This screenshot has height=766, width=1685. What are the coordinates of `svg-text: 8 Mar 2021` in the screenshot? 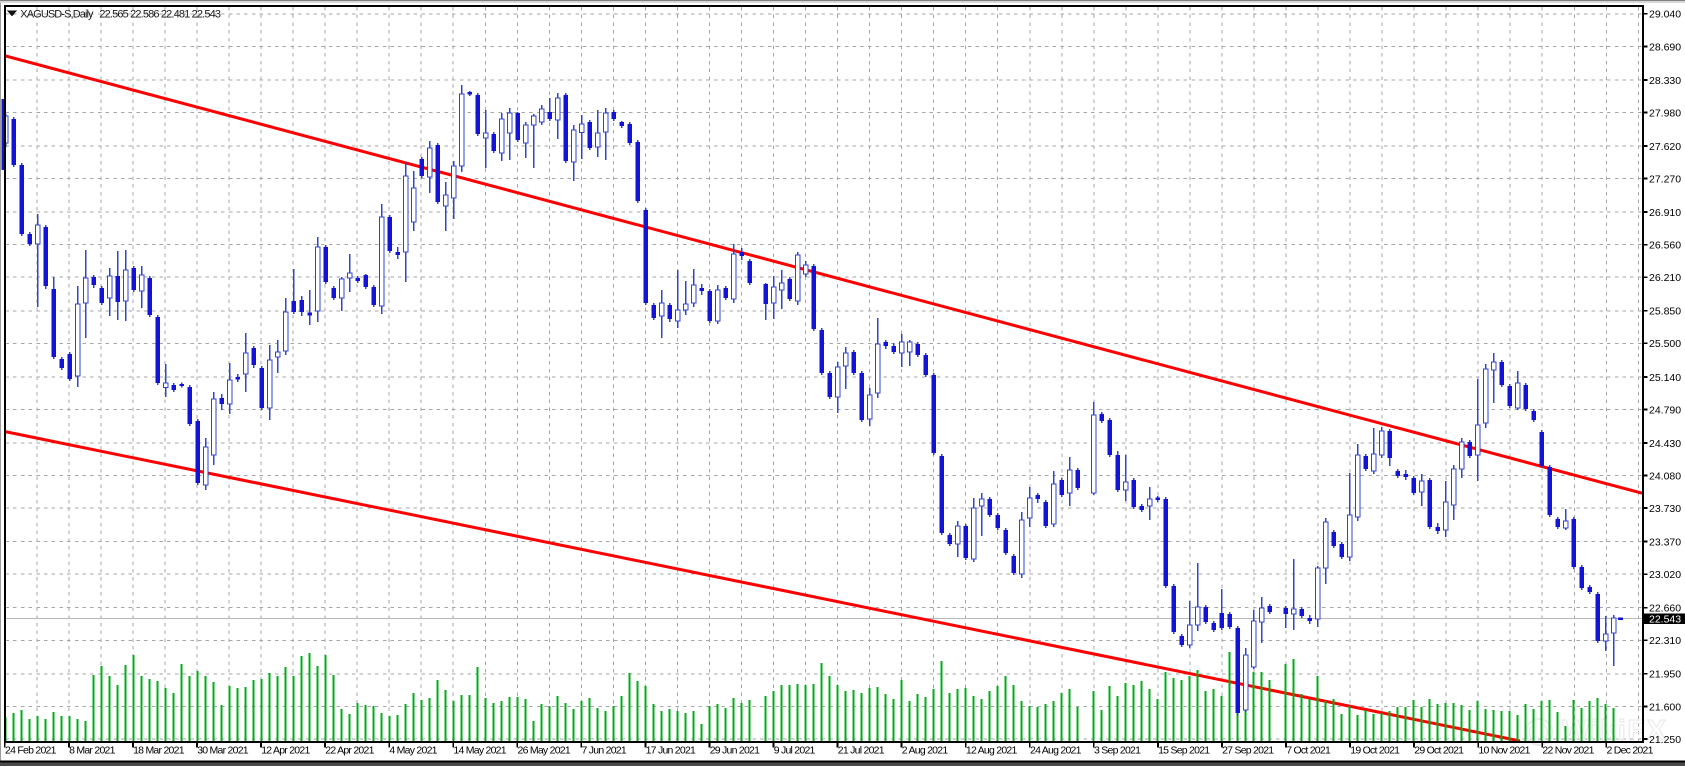 It's located at (92, 751).